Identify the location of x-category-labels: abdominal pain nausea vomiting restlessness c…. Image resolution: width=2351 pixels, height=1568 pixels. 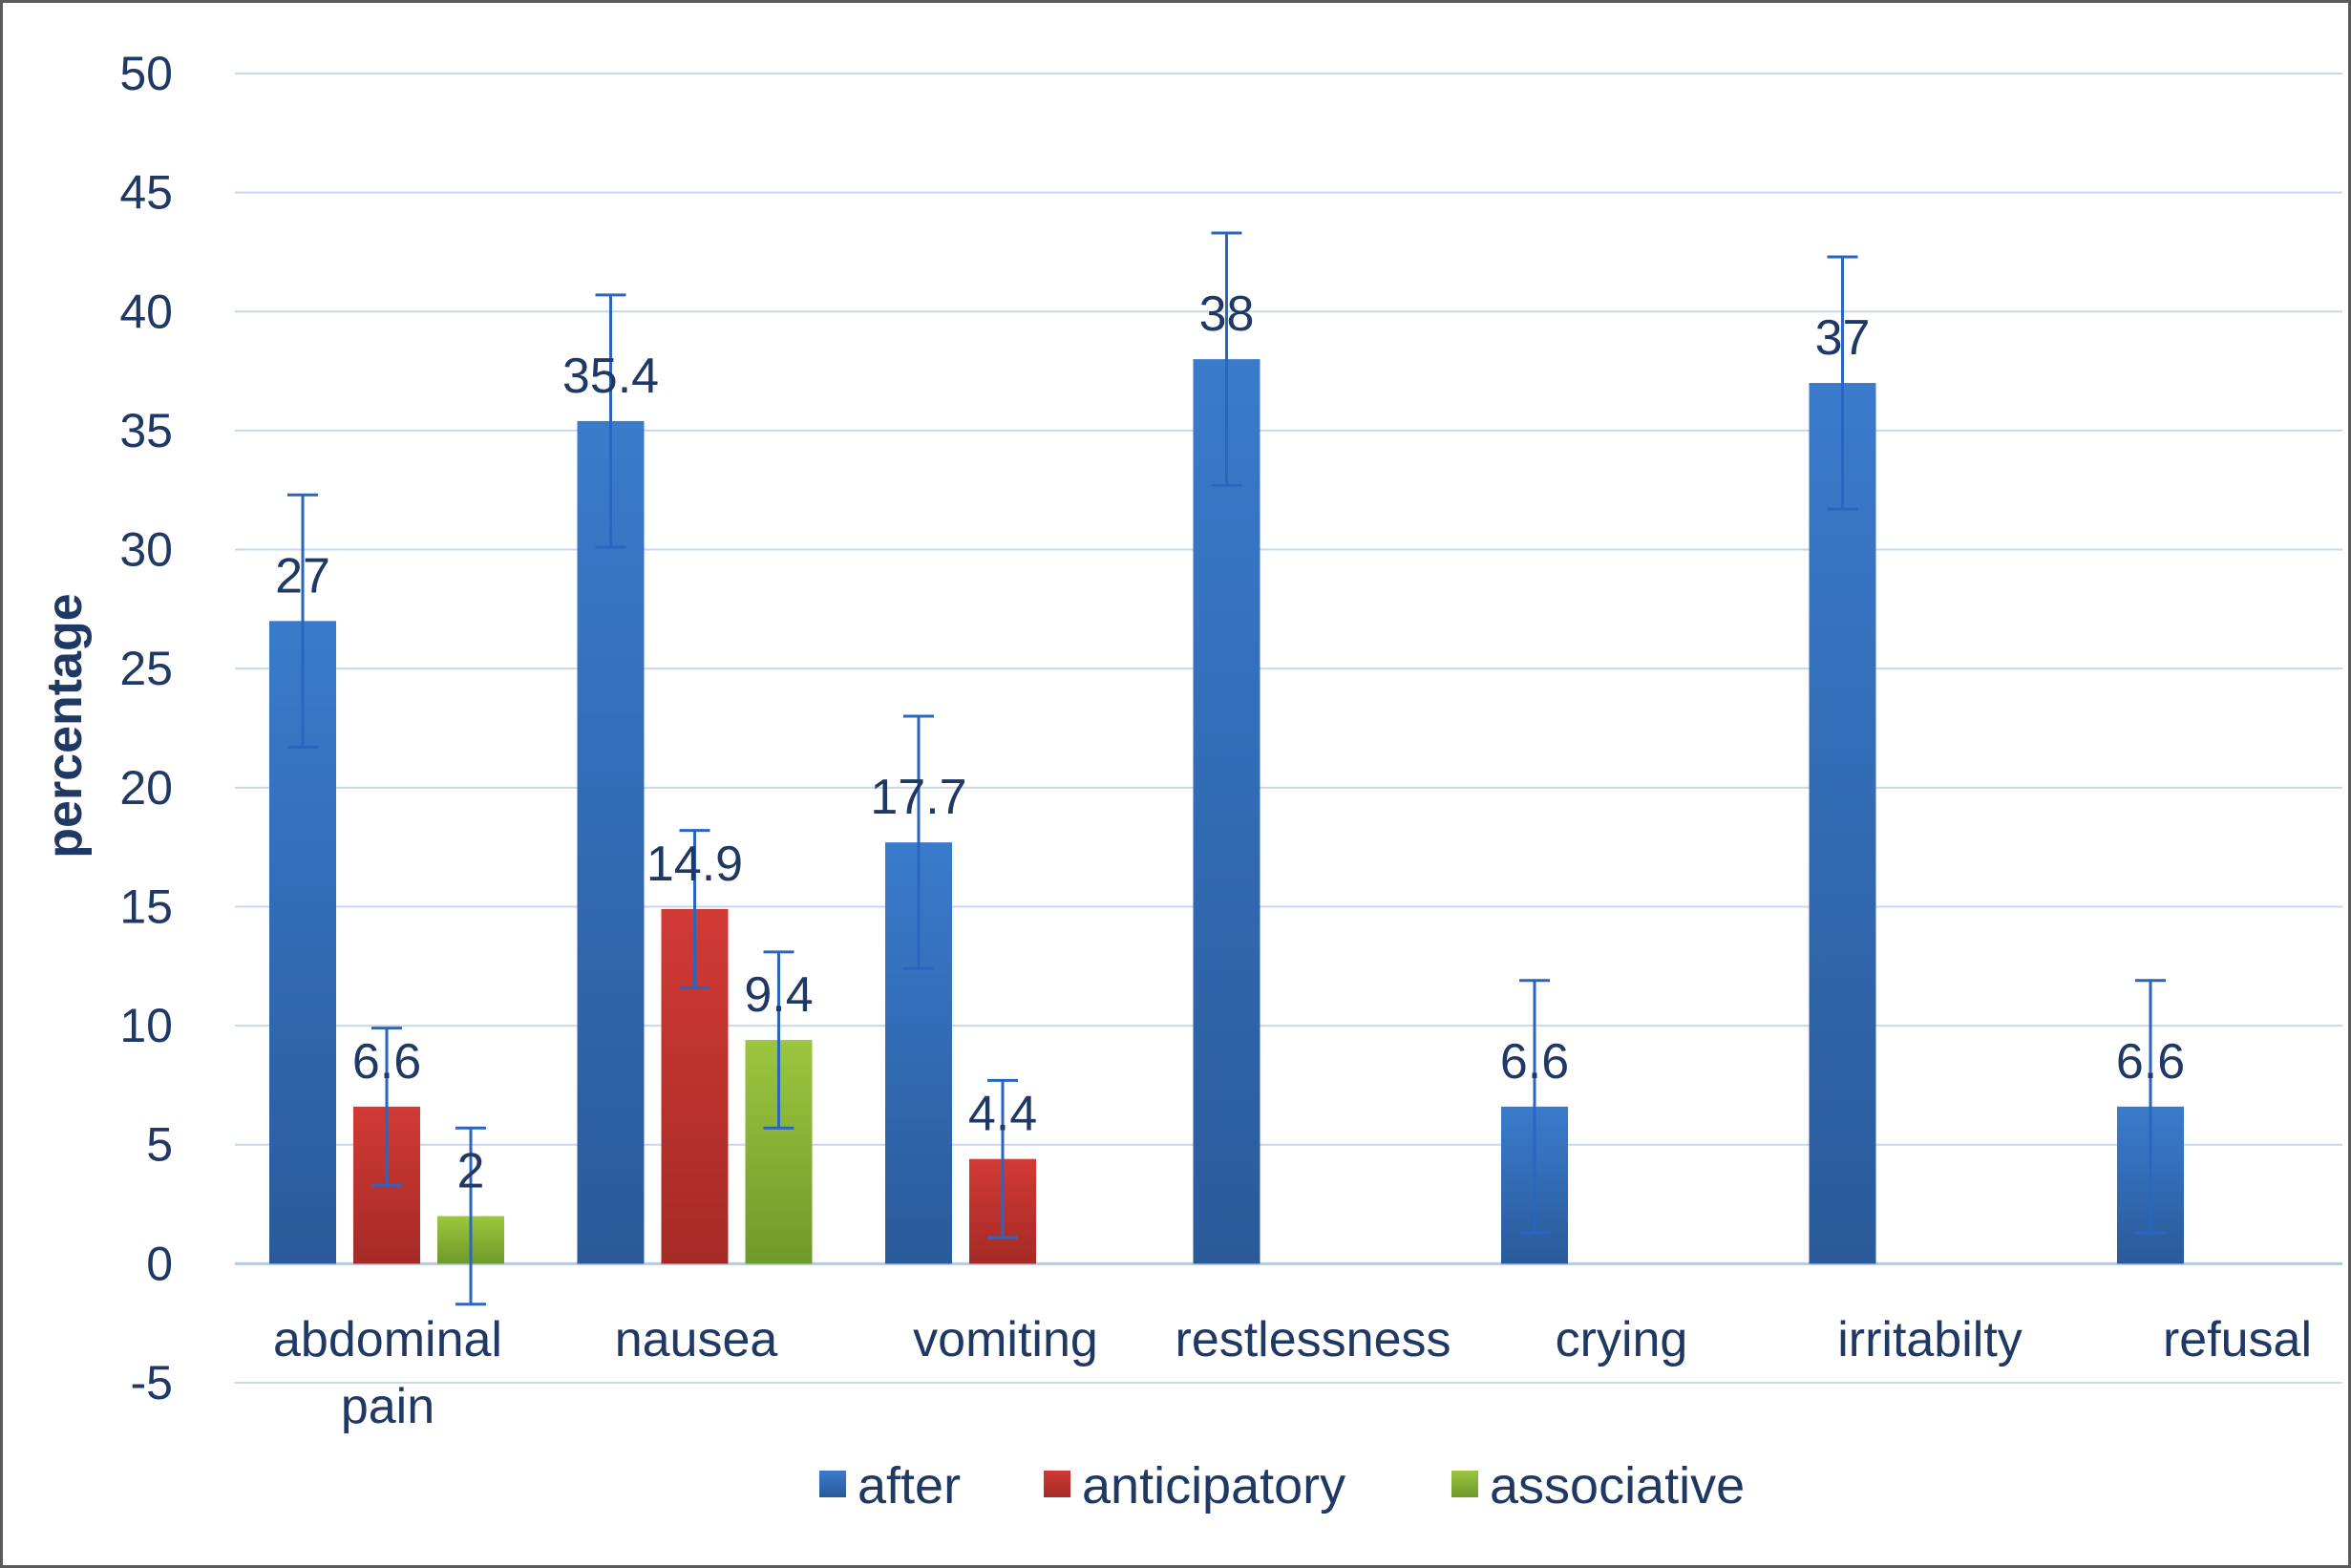
(1292, 1373).